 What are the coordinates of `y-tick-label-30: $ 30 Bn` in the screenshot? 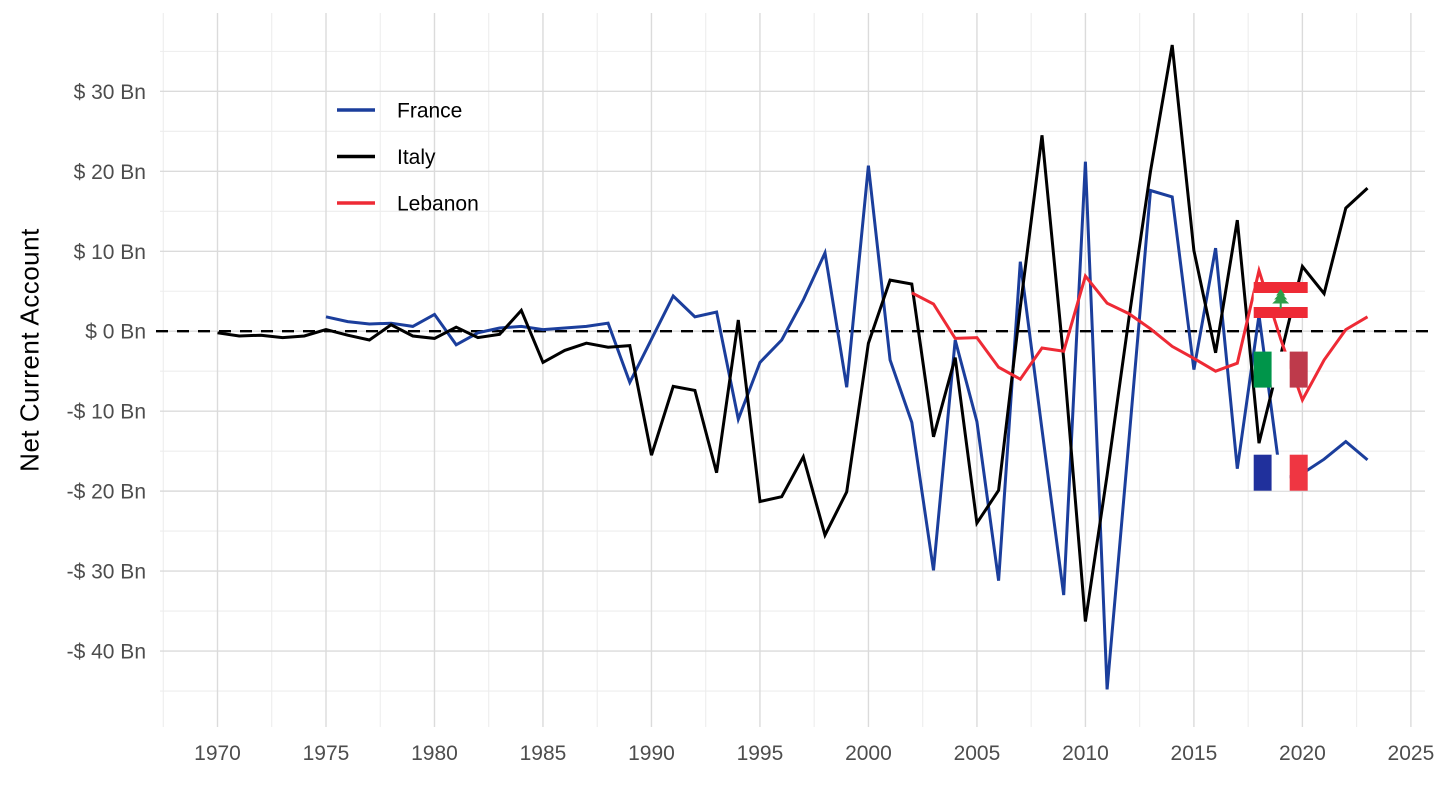 It's located at (110, 92).